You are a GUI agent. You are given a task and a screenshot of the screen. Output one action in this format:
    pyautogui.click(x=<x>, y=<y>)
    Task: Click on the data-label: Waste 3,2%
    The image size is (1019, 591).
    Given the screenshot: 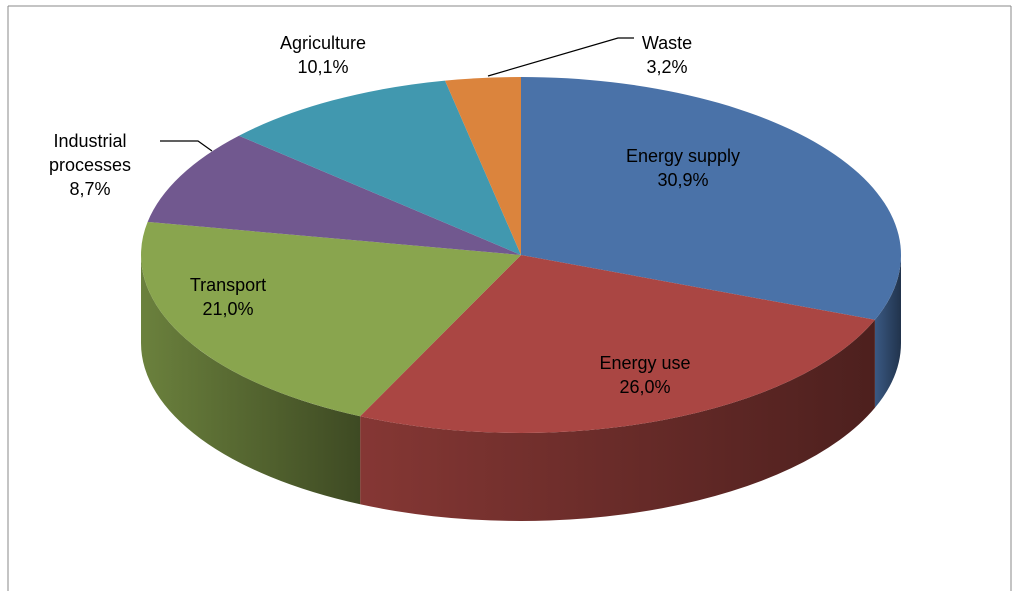 What is the action you would take?
    pyautogui.click(x=667, y=55)
    